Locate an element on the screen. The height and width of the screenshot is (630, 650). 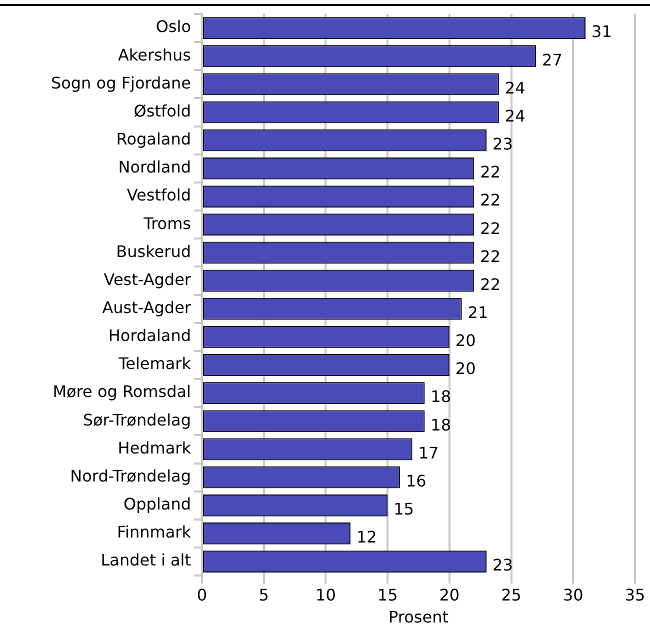
x-tick-label: 25 is located at coordinates (511, 594).